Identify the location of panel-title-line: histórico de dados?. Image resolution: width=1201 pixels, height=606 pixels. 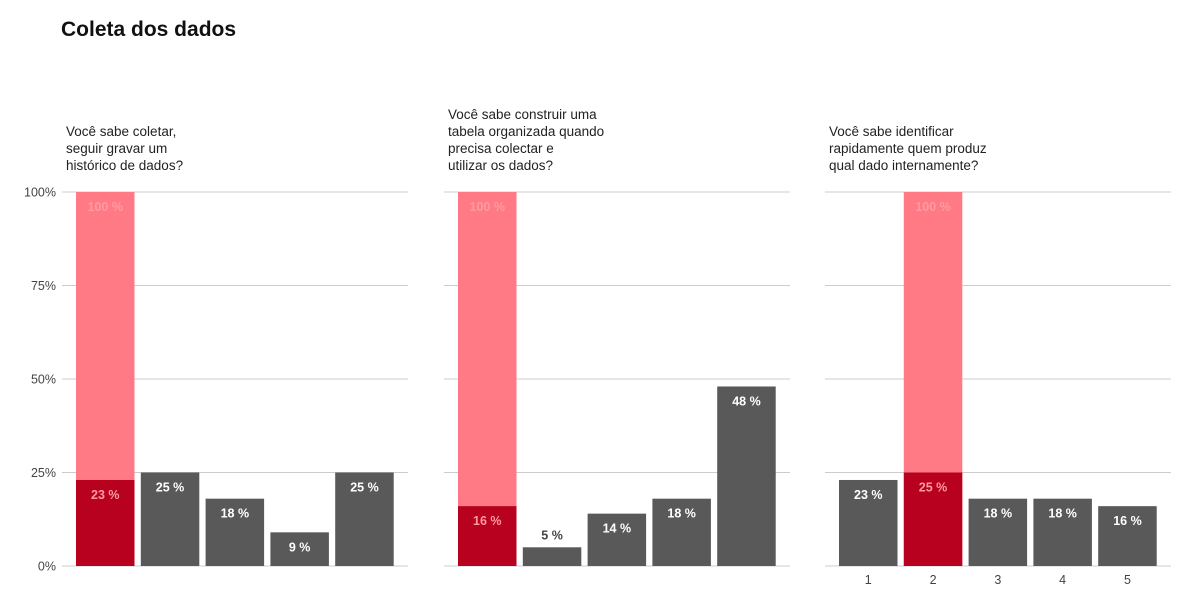
(124, 165).